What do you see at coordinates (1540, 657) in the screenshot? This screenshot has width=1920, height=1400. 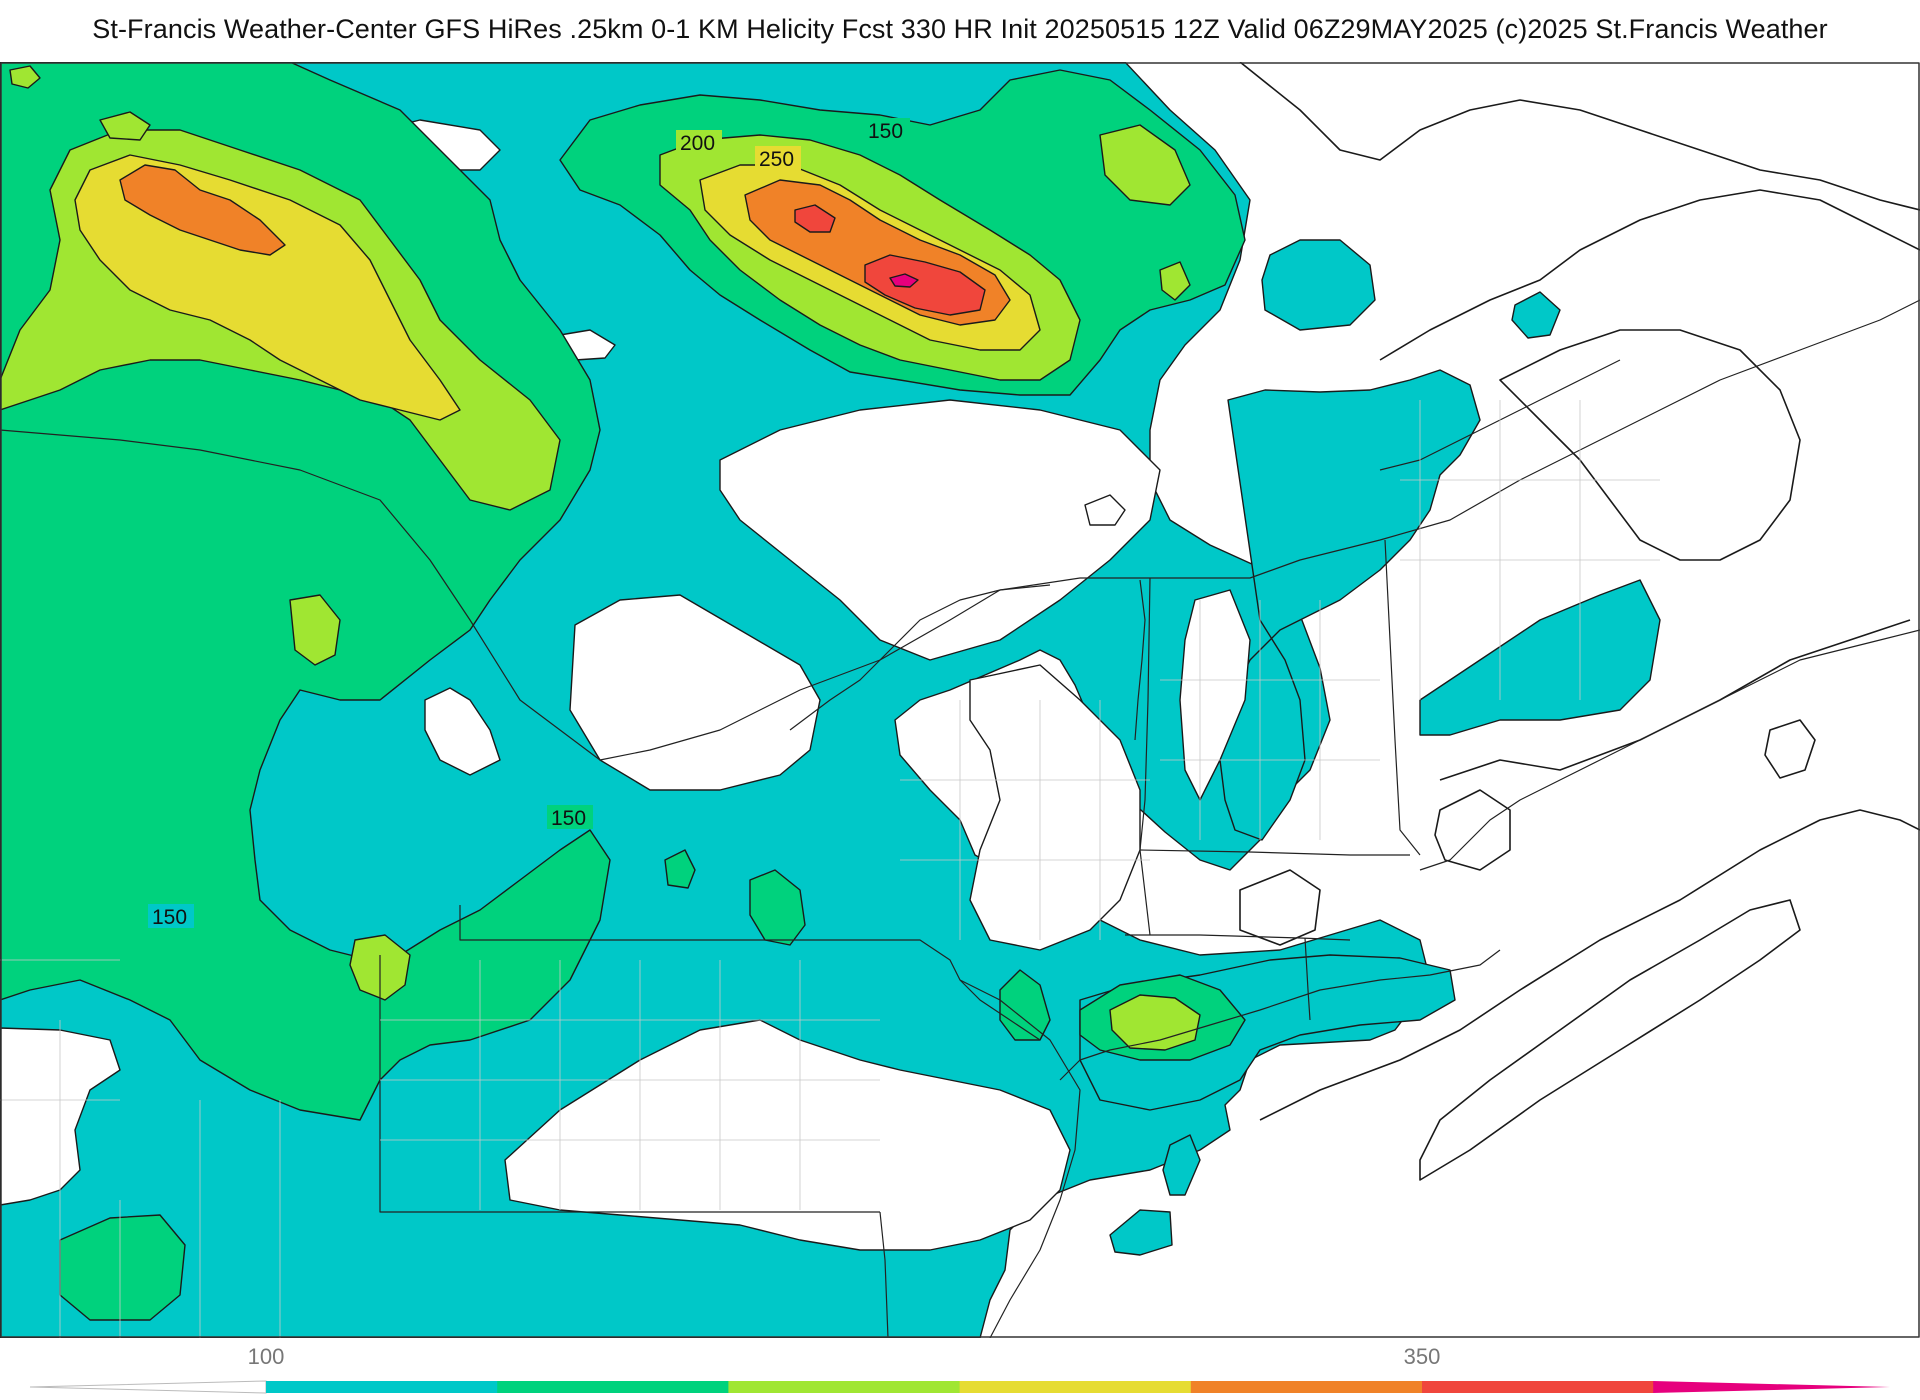 I see `helicity-100-region-maine` at bounding box center [1540, 657].